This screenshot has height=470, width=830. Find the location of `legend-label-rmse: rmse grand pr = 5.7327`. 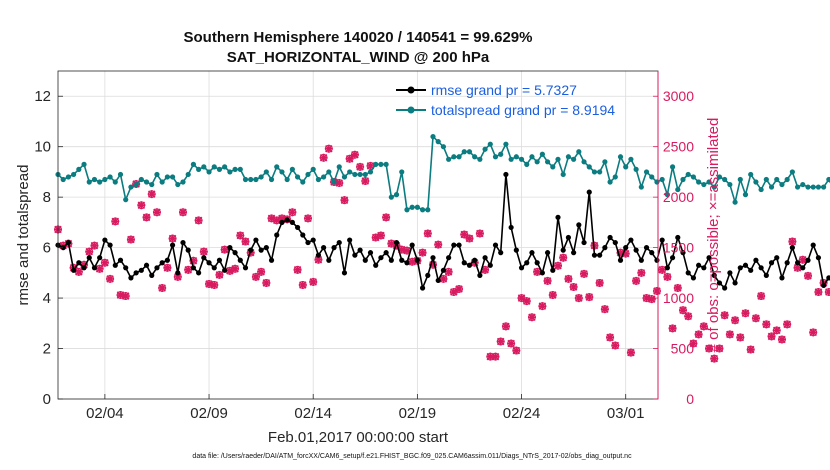

legend-label-rmse: rmse grand pr = 5.7327 is located at coordinates (504, 90).